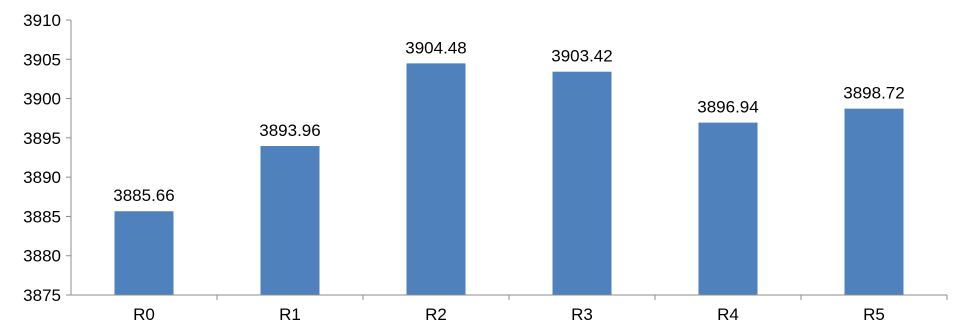 This screenshot has height=325, width=957. I want to click on x-tick-label: R3, so click(582, 314).